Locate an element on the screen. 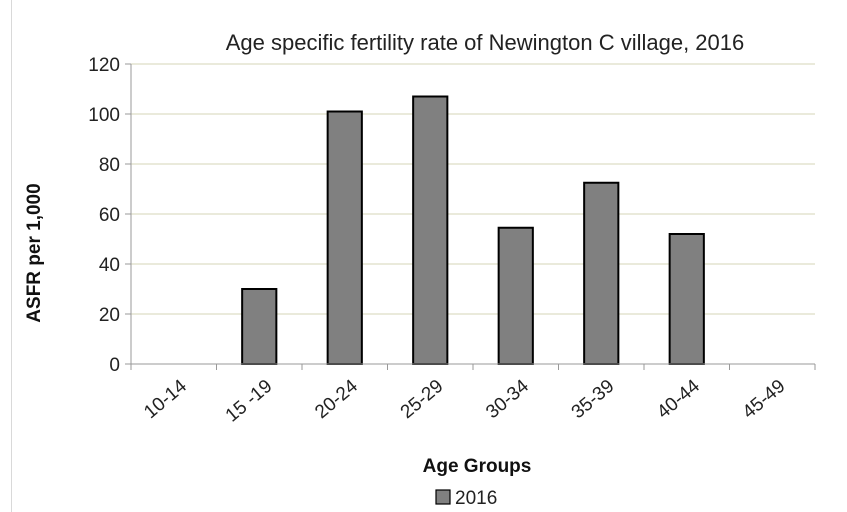 The height and width of the screenshot is (512, 847). y-tick-label: 40 is located at coordinates (109, 265).